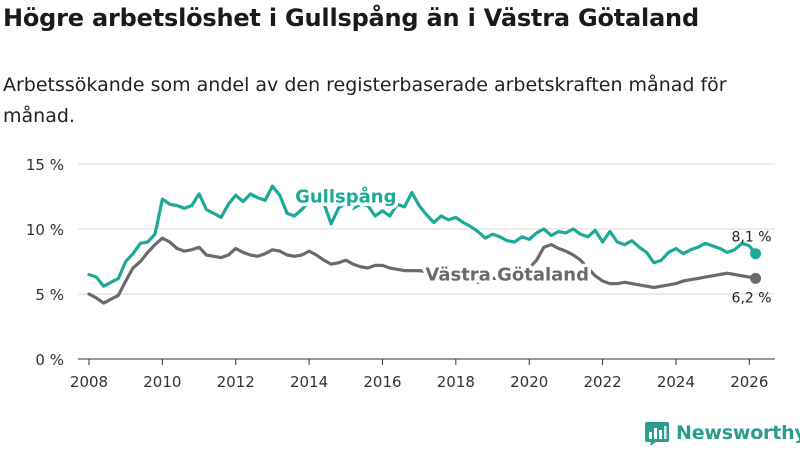  I want to click on y-tick-label-15: 15 %, so click(45, 165).